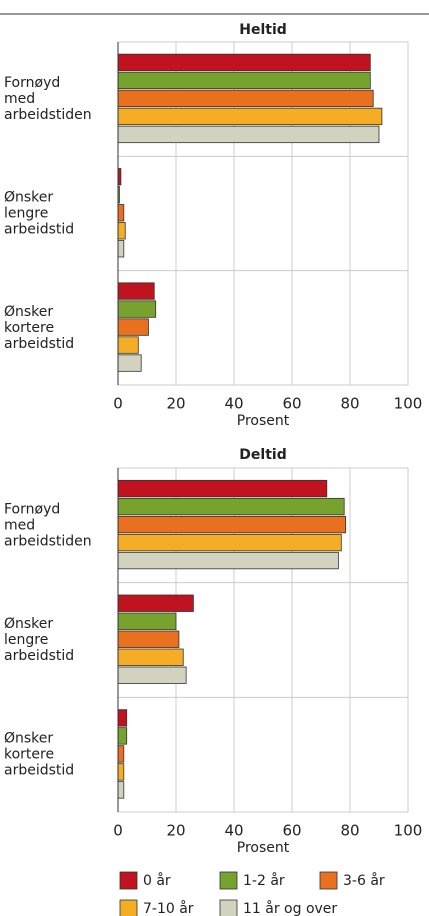 The image size is (429, 916). What do you see at coordinates (264, 880) in the screenshot?
I see `legend-label: 1-2 år` at bounding box center [264, 880].